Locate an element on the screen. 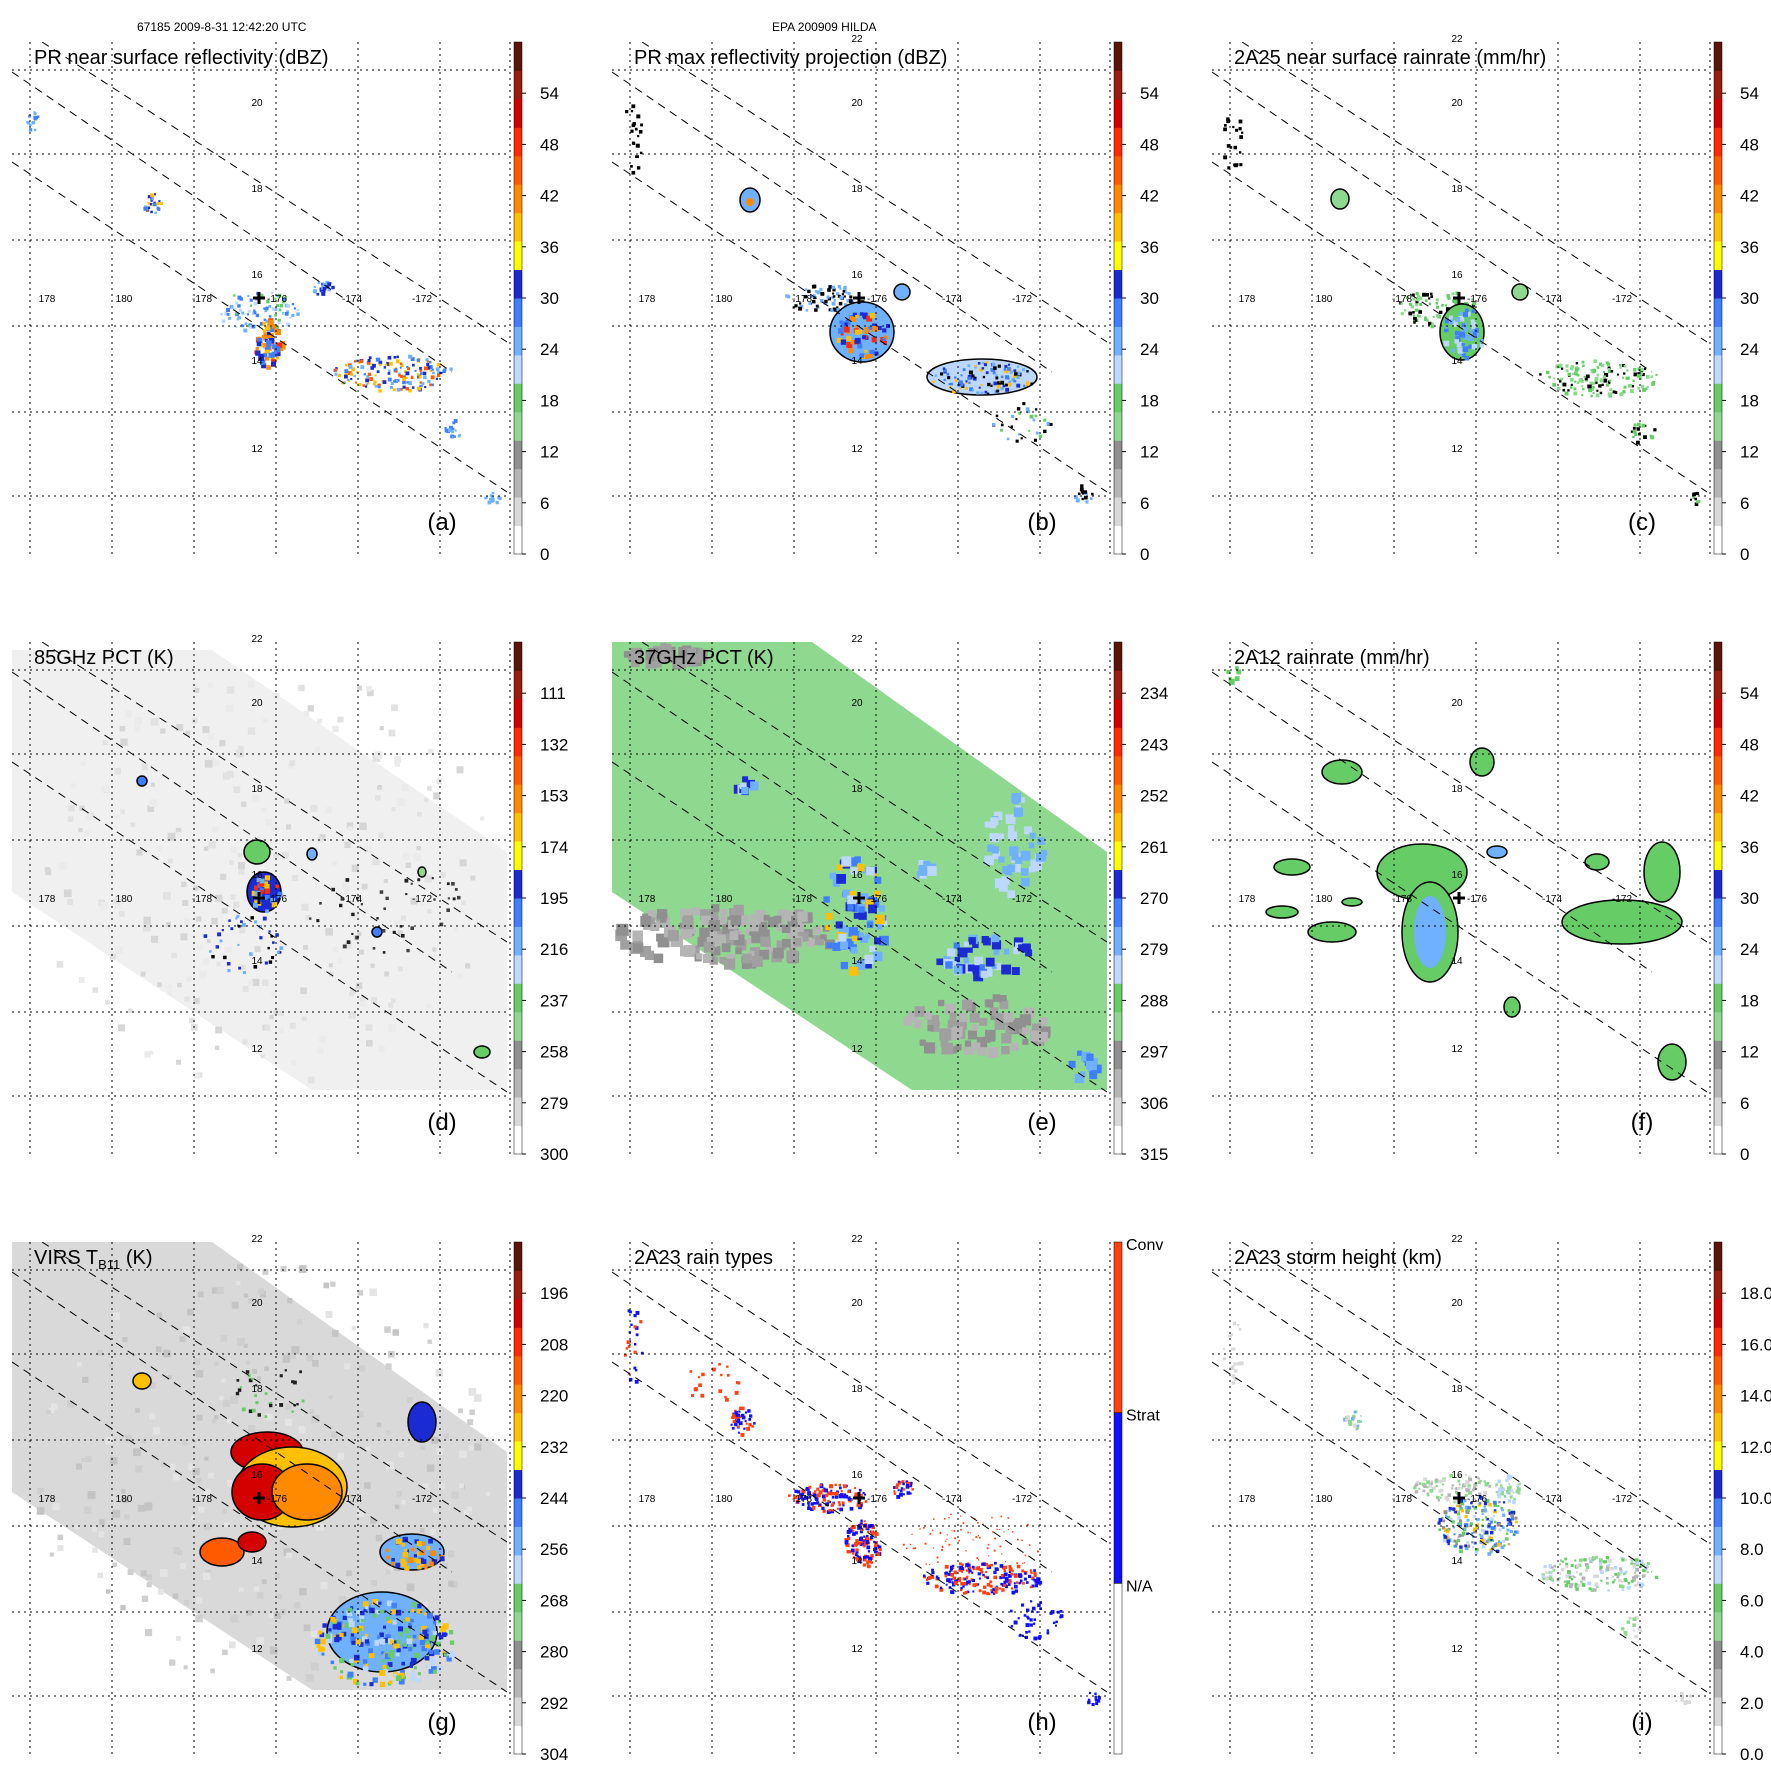 This screenshot has height=1771, width=1771. contour-cell is located at coordinates (1497, 852).